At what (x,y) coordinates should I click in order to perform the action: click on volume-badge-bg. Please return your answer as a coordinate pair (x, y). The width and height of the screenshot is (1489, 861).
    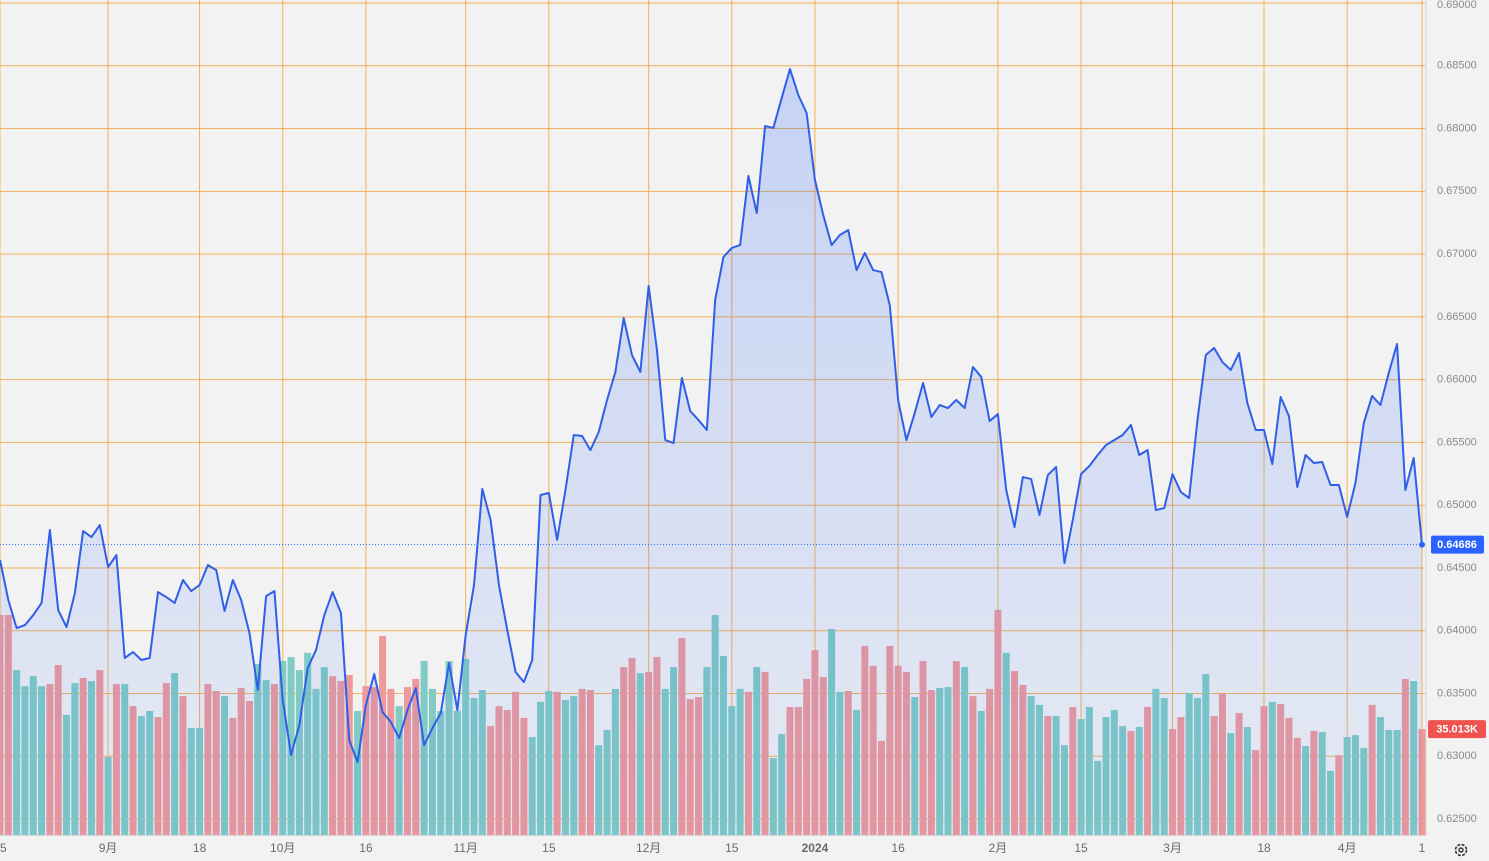
    Looking at the image, I should click on (1457, 729).